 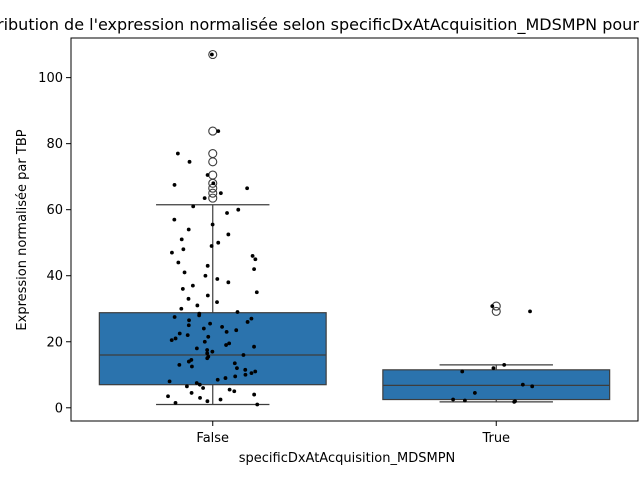 I want to click on x-tick-label: False, so click(x=212, y=438).